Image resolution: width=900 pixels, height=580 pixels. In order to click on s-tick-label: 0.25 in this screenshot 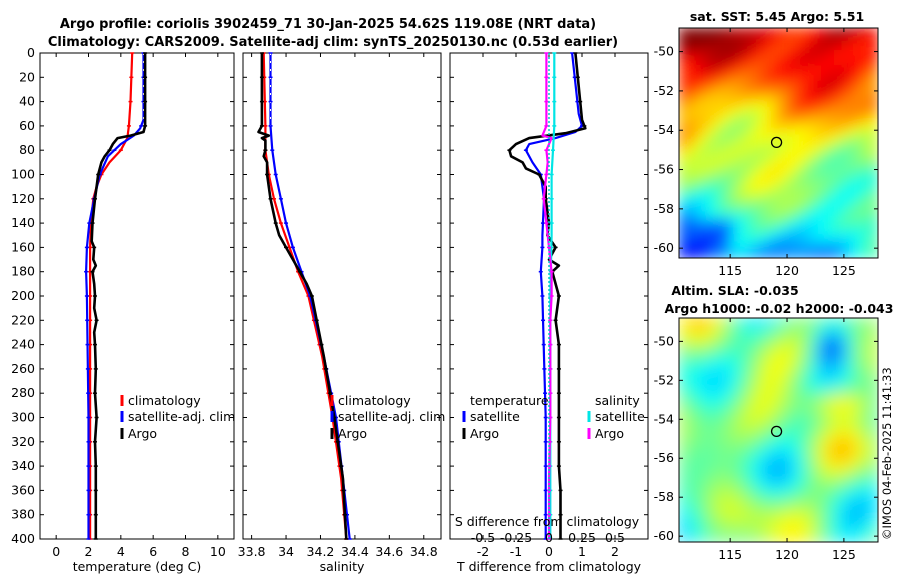, I will do `click(582, 537)`.